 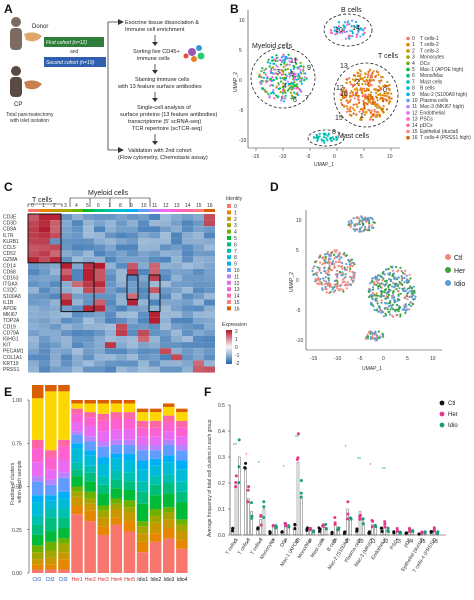 What do you see at coordinates (76, 206) in the screenshot?
I see `column-id: 4` at bounding box center [76, 206].